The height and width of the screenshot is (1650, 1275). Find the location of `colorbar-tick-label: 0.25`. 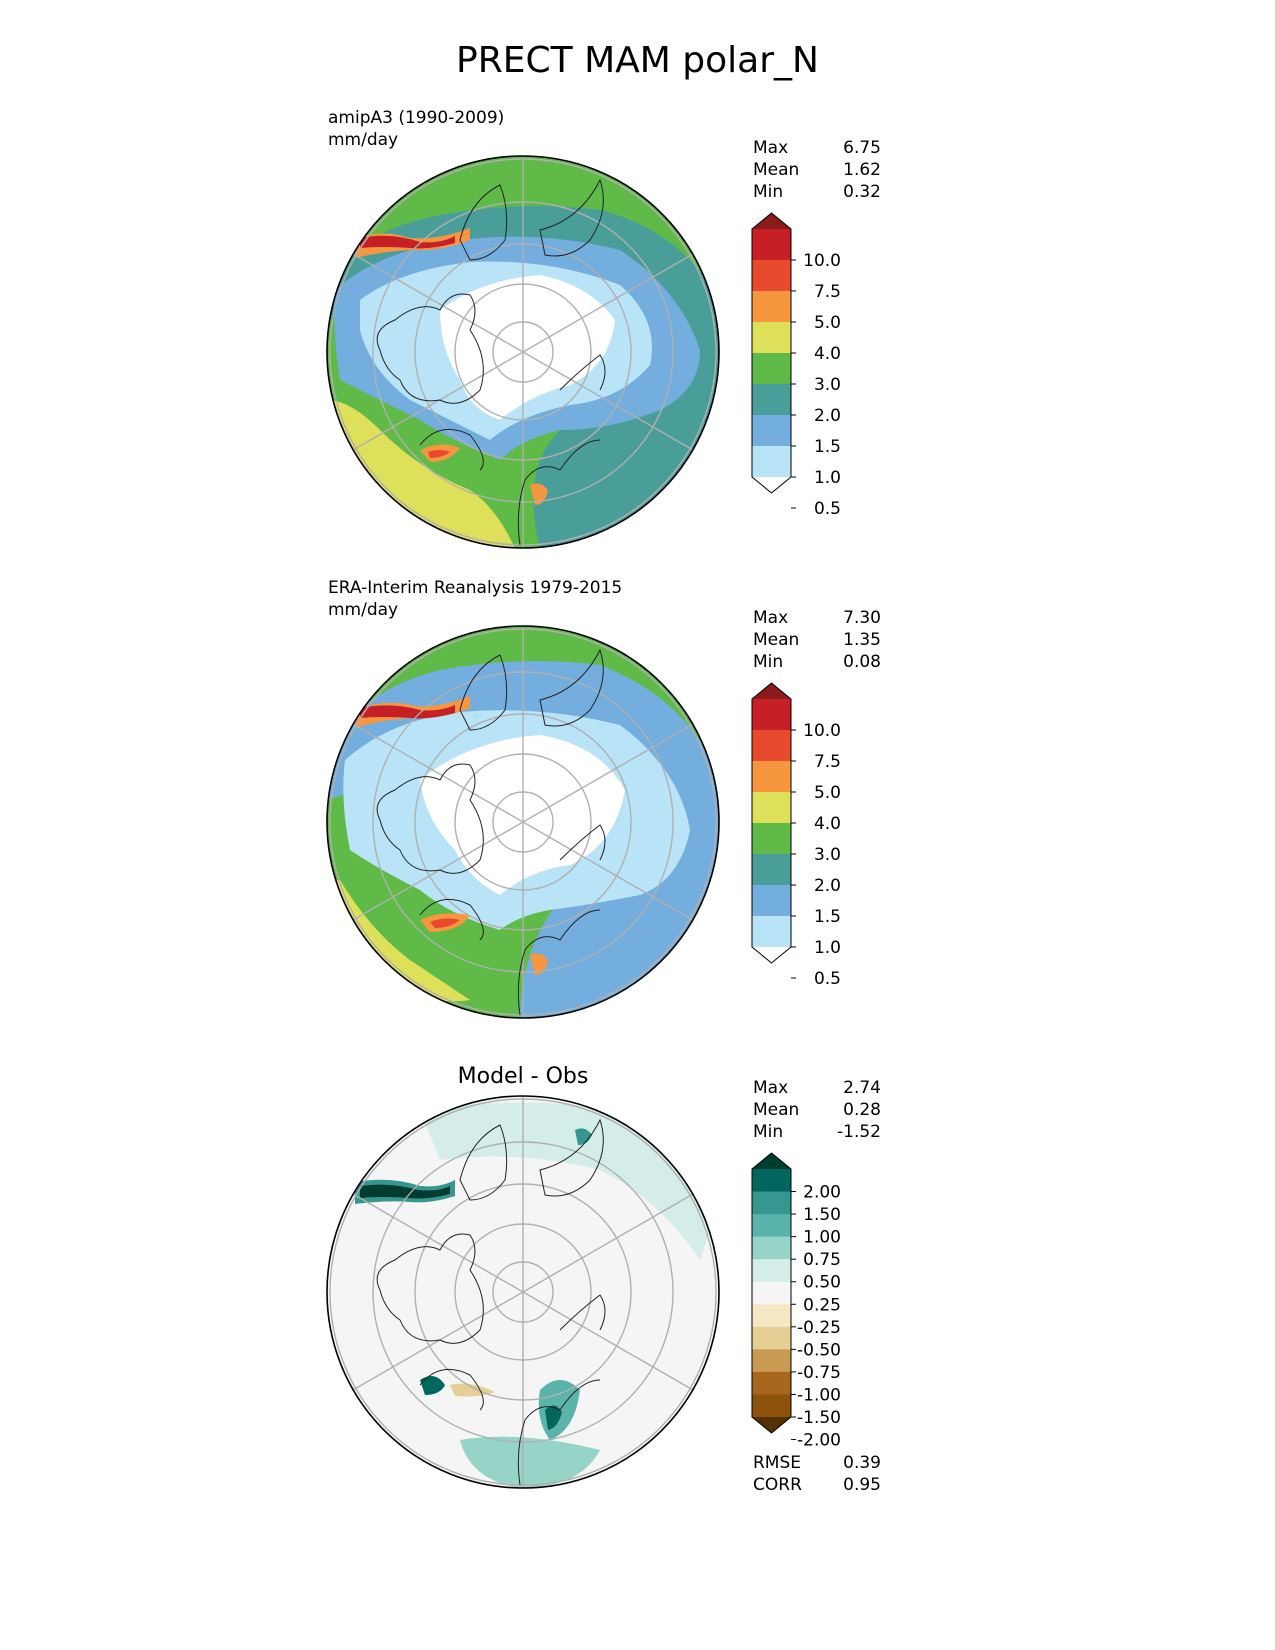

colorbar-tick-label: 0.25 is located at coordinates (822, 1305).